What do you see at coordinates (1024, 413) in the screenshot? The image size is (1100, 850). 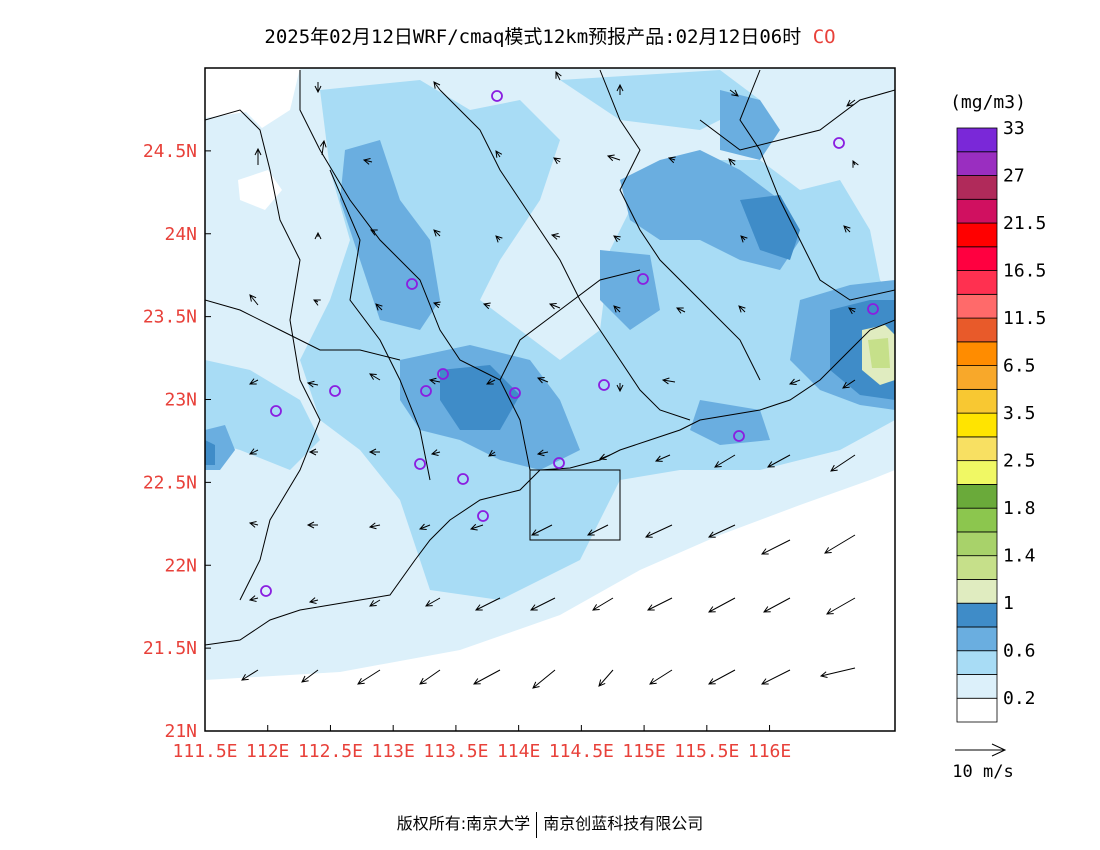 I see `colorbar-labels: 0.2 0.6 1 1.4 1.8 2.5 3.5 6.5 11.5 16.5 21.5 27 33` at bounding box center [1024, 413].